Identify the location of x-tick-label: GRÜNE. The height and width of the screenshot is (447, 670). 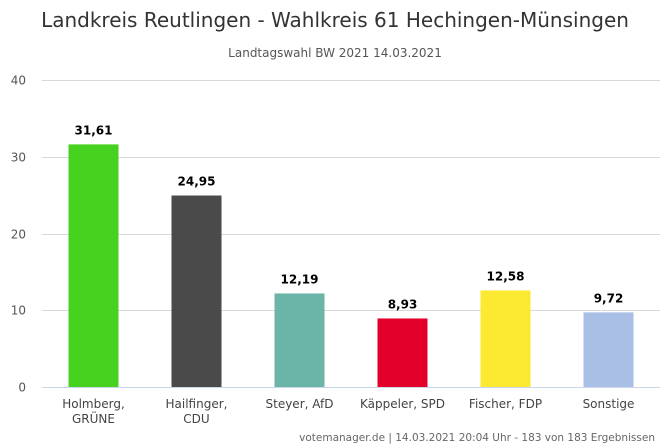
(93, 418).